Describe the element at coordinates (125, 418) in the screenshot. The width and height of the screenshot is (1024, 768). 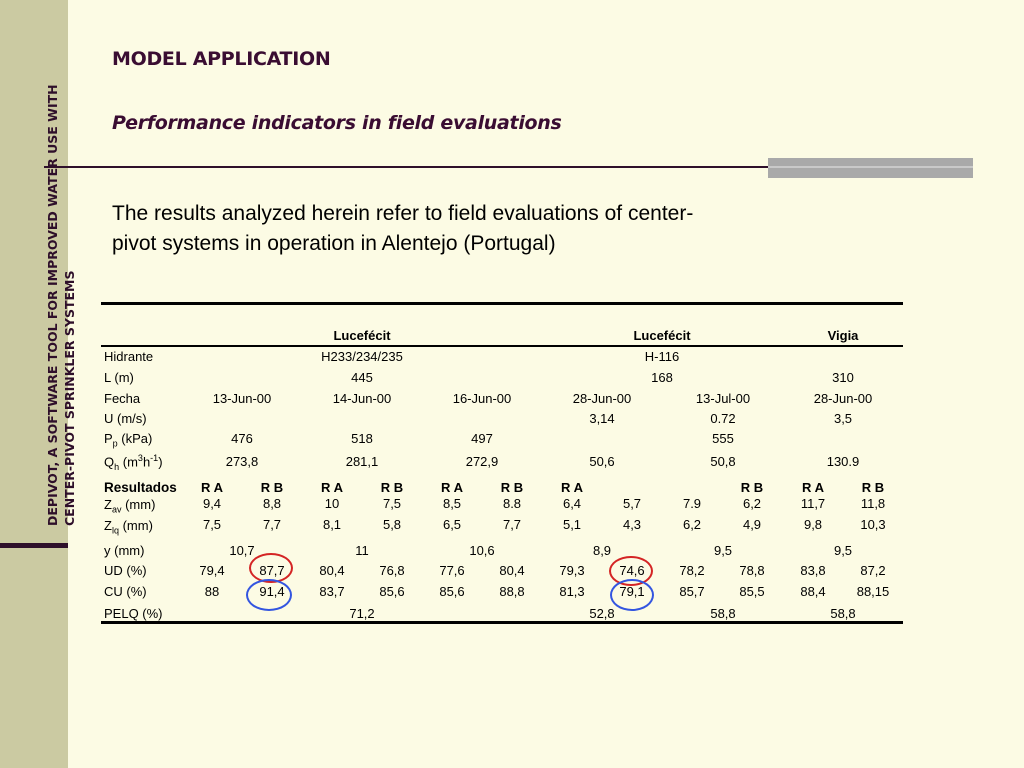
I see `row-label-u: U (m/s)` at that location.